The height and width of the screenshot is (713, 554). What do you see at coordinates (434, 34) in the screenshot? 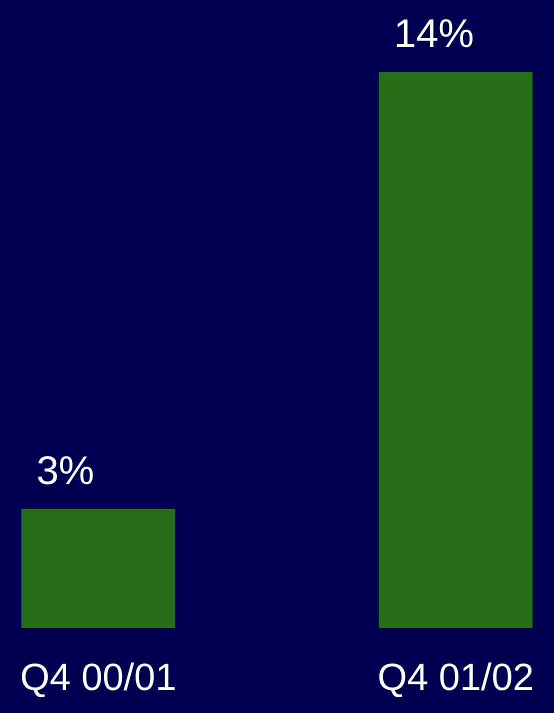
I see `data-label: 14%` at bounding box center [434, 34].